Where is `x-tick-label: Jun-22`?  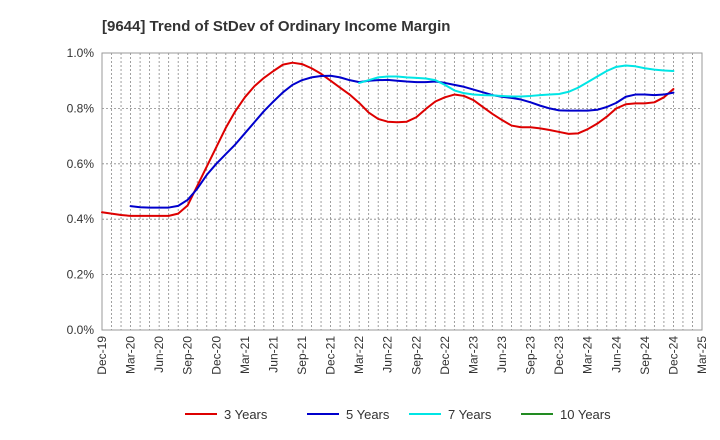 x-tick-label: Jun-22 is located at coordinates (388, 354).